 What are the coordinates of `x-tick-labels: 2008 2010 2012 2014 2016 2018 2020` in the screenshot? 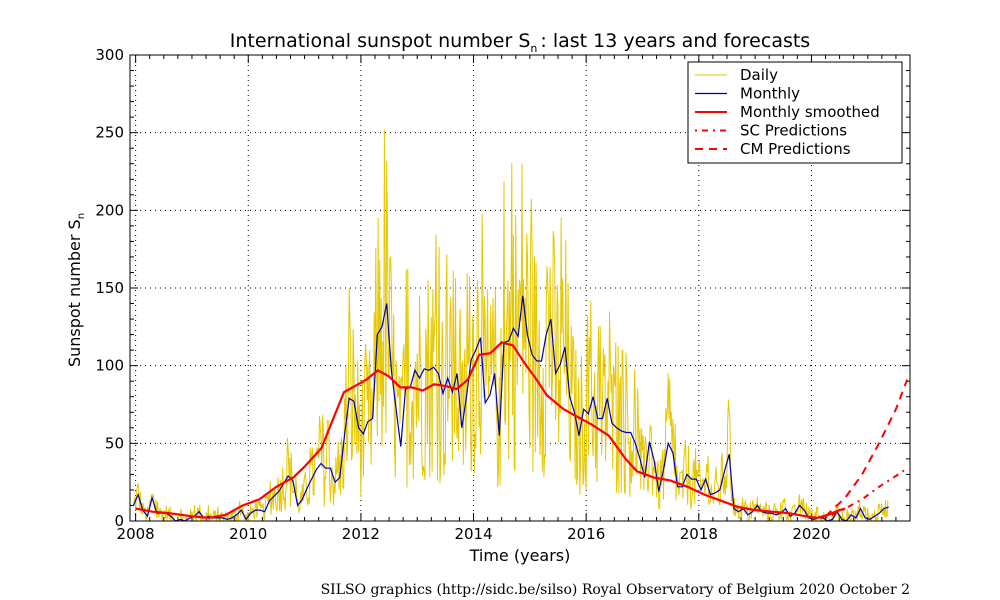 It's located at (474, 534).